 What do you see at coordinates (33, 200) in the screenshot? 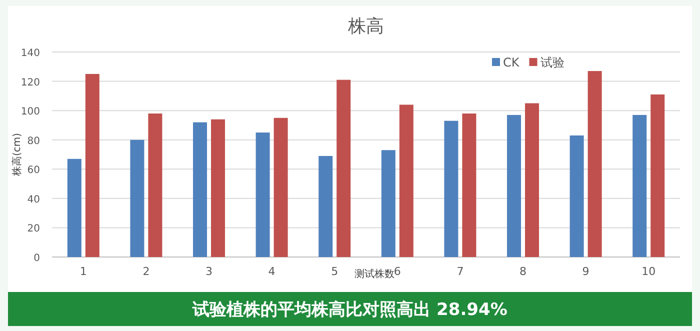
I see `y-tick-label: 40` at bounding box center [33, 200].